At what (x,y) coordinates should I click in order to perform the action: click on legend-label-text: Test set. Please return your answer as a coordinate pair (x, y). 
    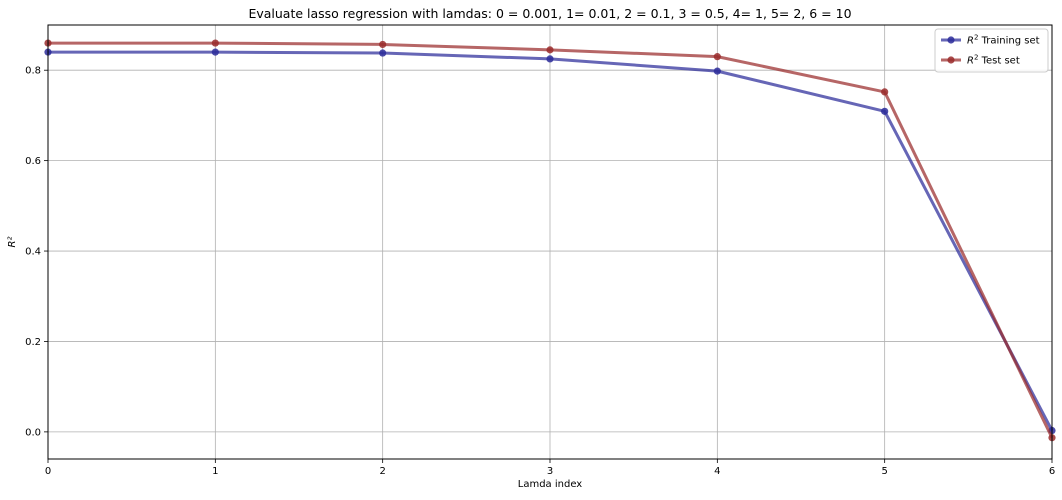
    Looking at the image, I should click on (998, 61).